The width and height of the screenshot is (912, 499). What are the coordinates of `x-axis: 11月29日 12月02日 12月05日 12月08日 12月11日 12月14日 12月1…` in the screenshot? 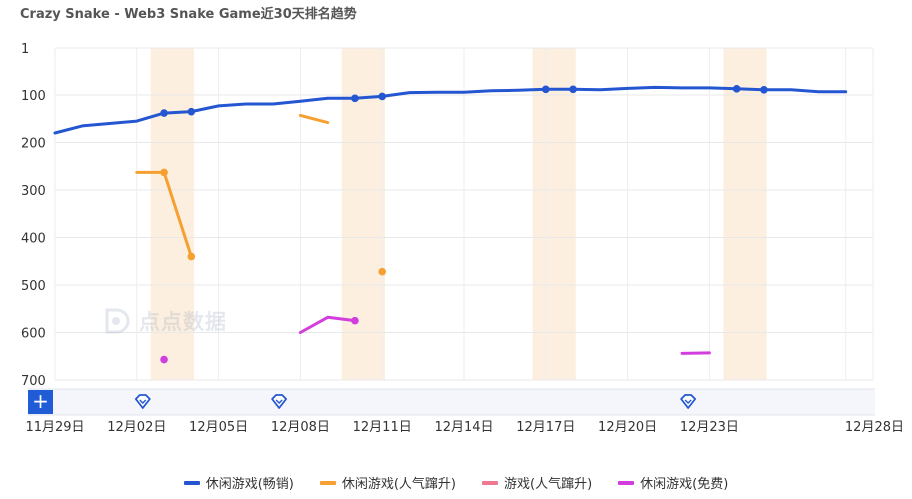 It's located at (464, 427).